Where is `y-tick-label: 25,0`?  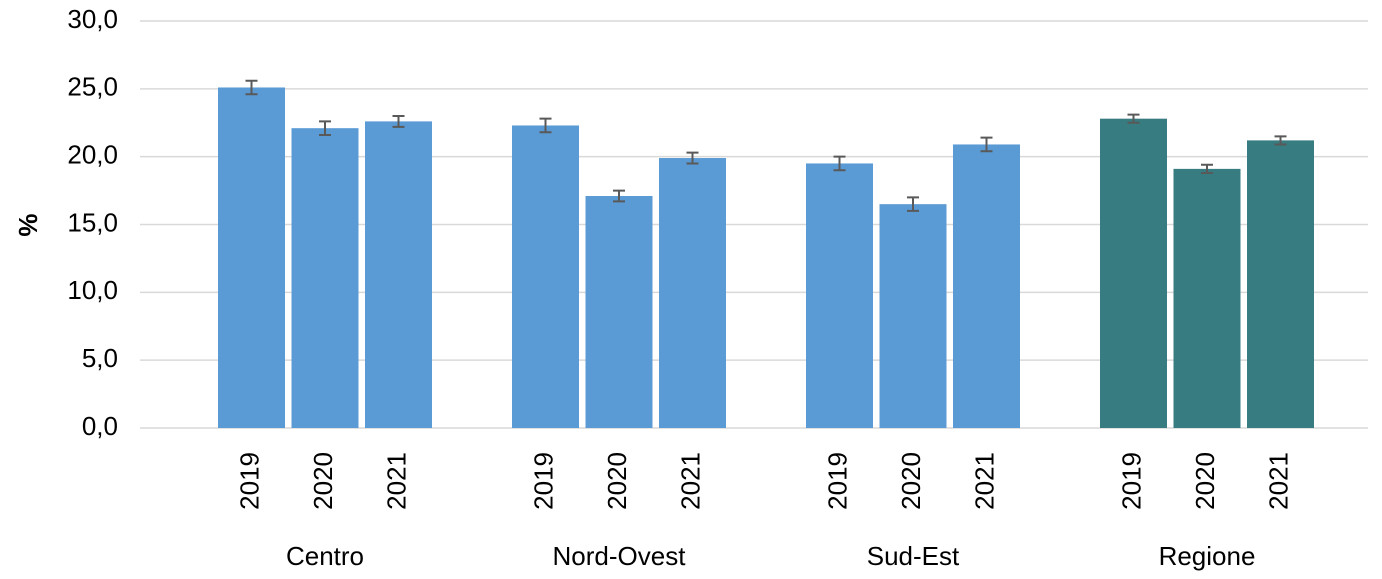
y-tick-label: 25,0 is located at coordinates (92, 87).